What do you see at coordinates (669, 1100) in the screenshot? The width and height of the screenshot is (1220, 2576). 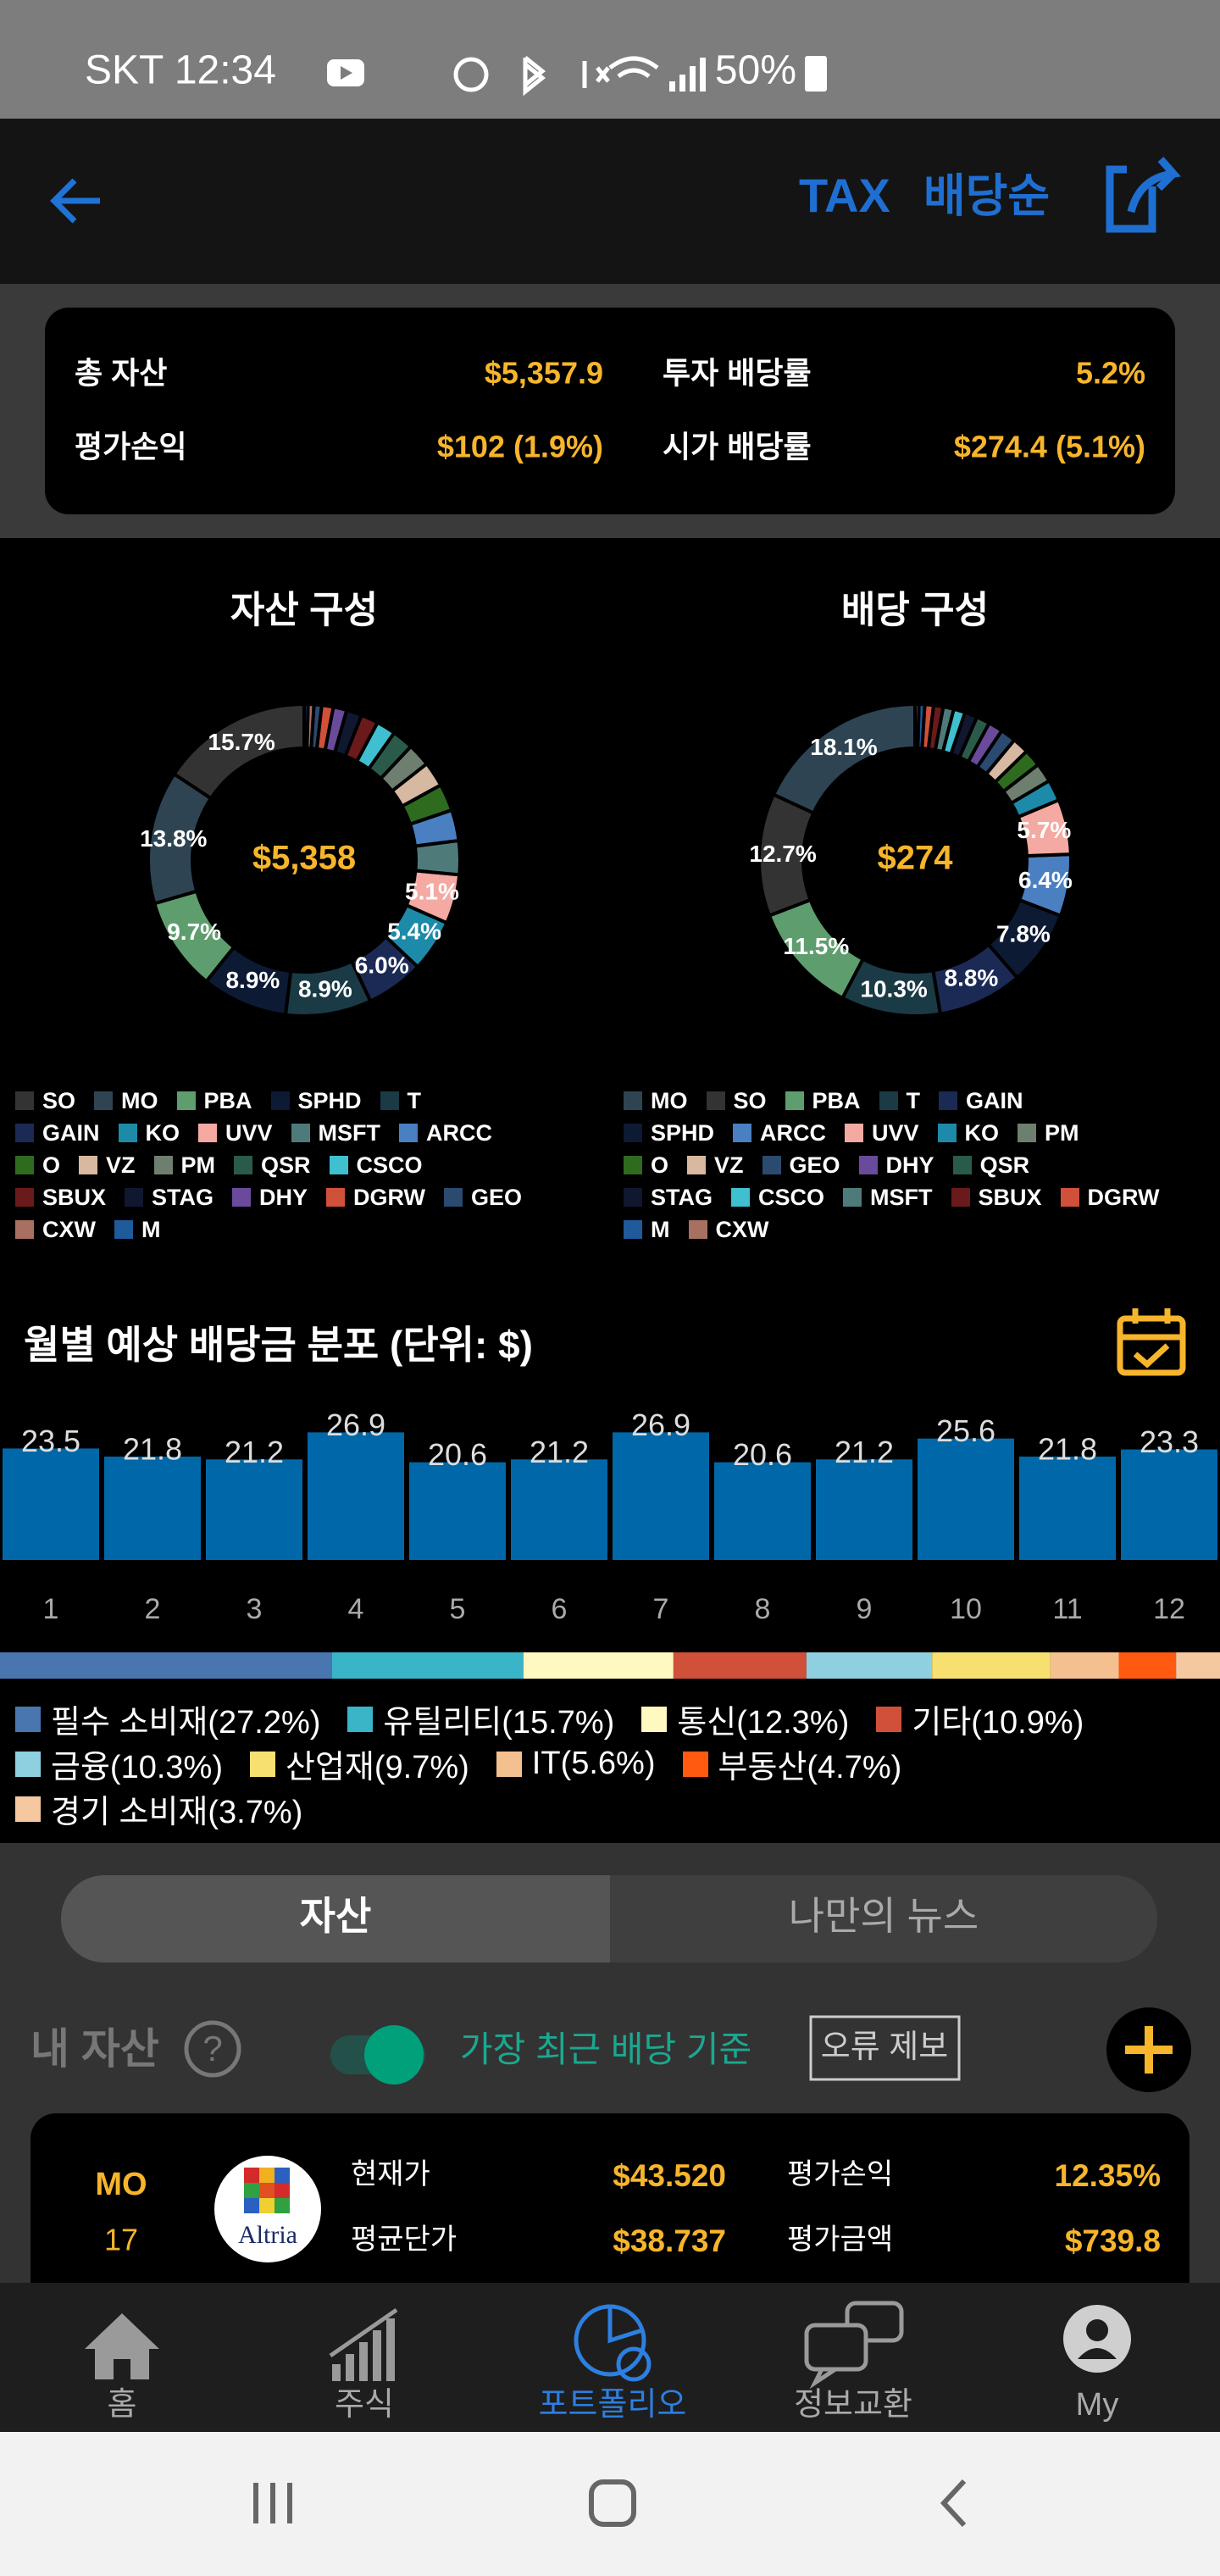 I see `legend-label: MO` at bounding box center [669, 1100].